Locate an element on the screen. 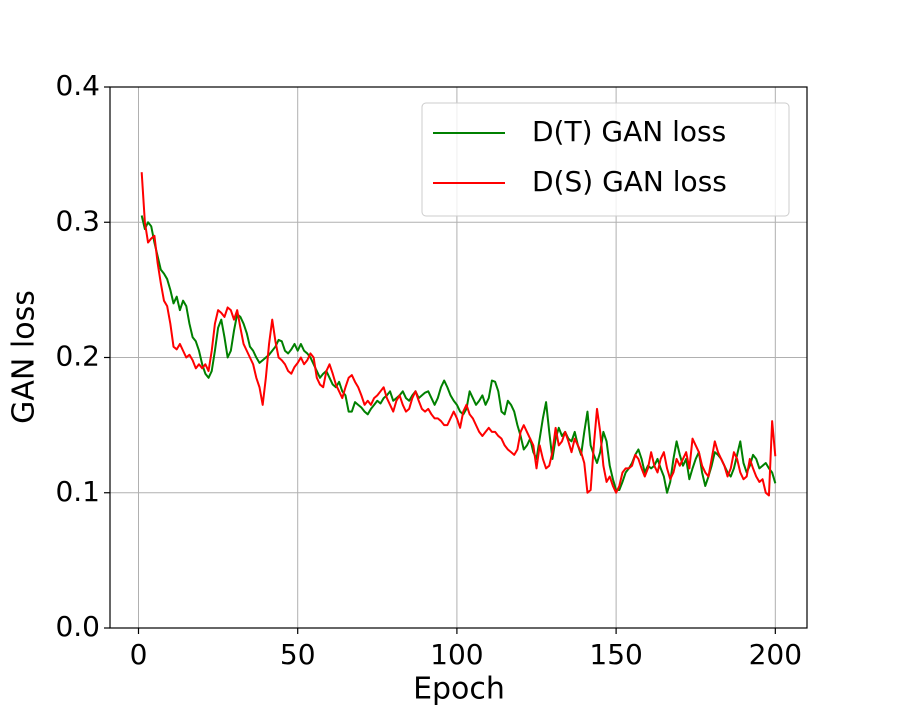 The height and width of the screenshot is (718, 897). legend-label: D(S) GAN loss is located at coordinates (629, 181).